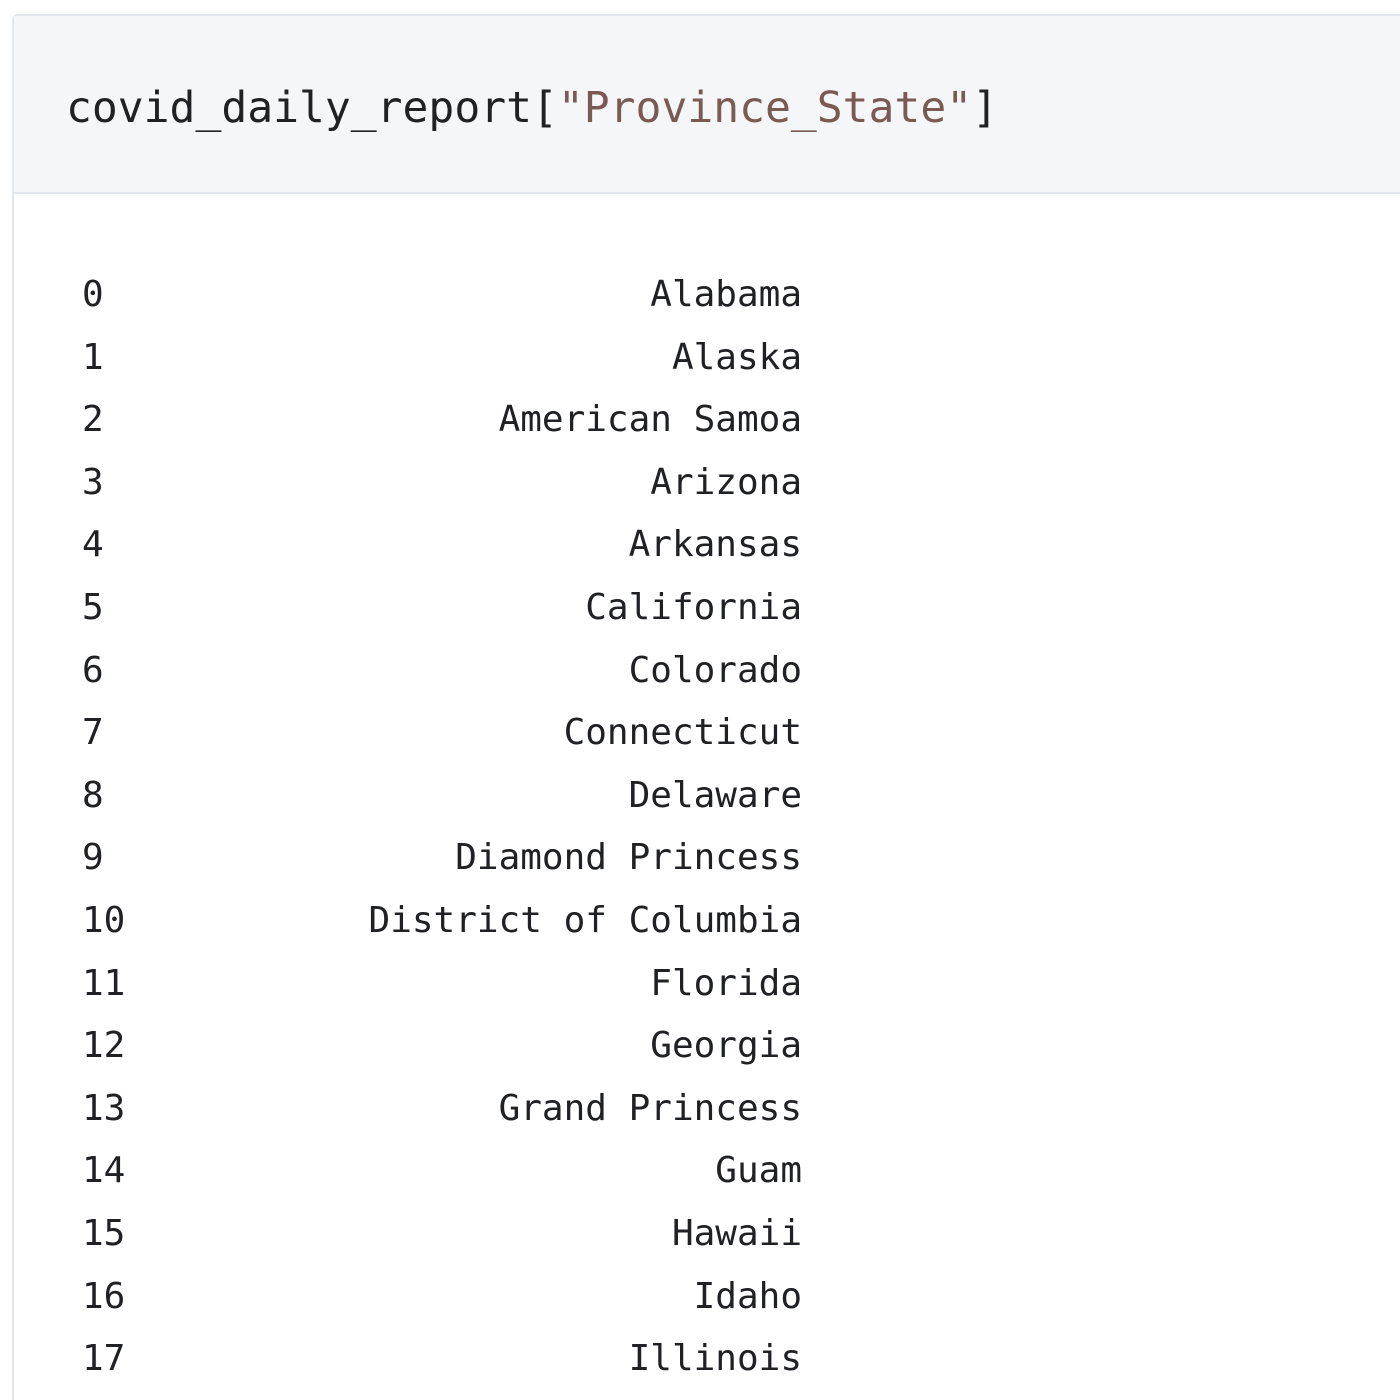  What do you see at coordinates (93, 858) in the screenshot?
I see `series-index: 9` at bounding box center [93, 858].